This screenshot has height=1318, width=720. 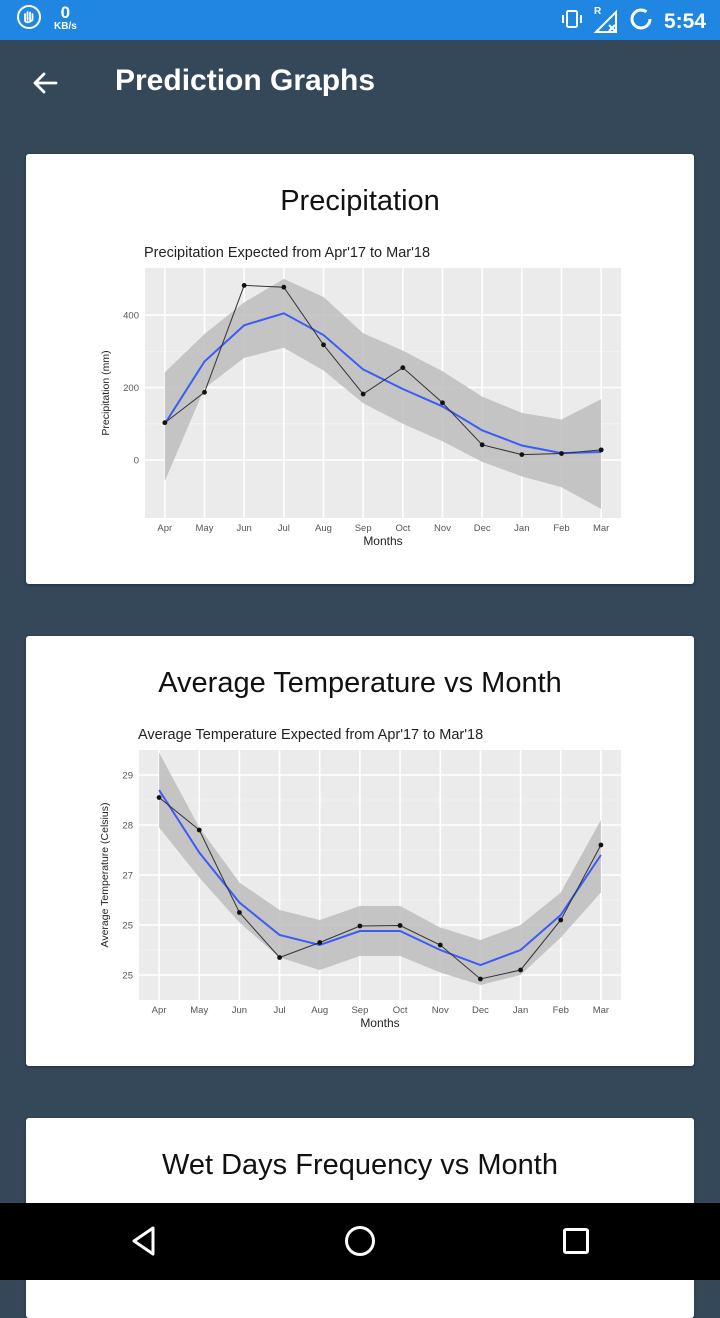 I want to click on status-left: 0 KB/s, so click(x=46, y=19).